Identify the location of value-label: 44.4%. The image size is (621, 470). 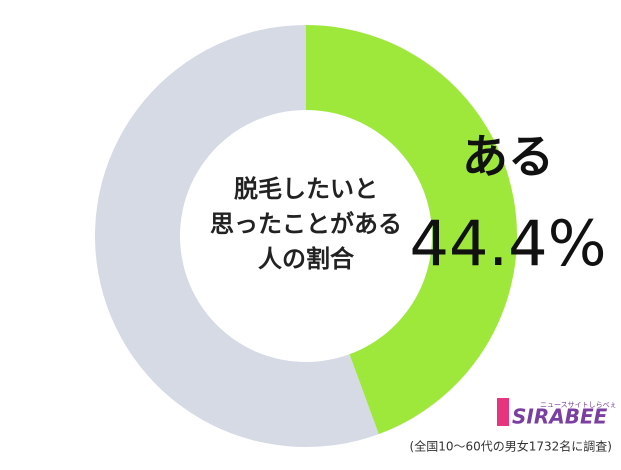
(508, 243).